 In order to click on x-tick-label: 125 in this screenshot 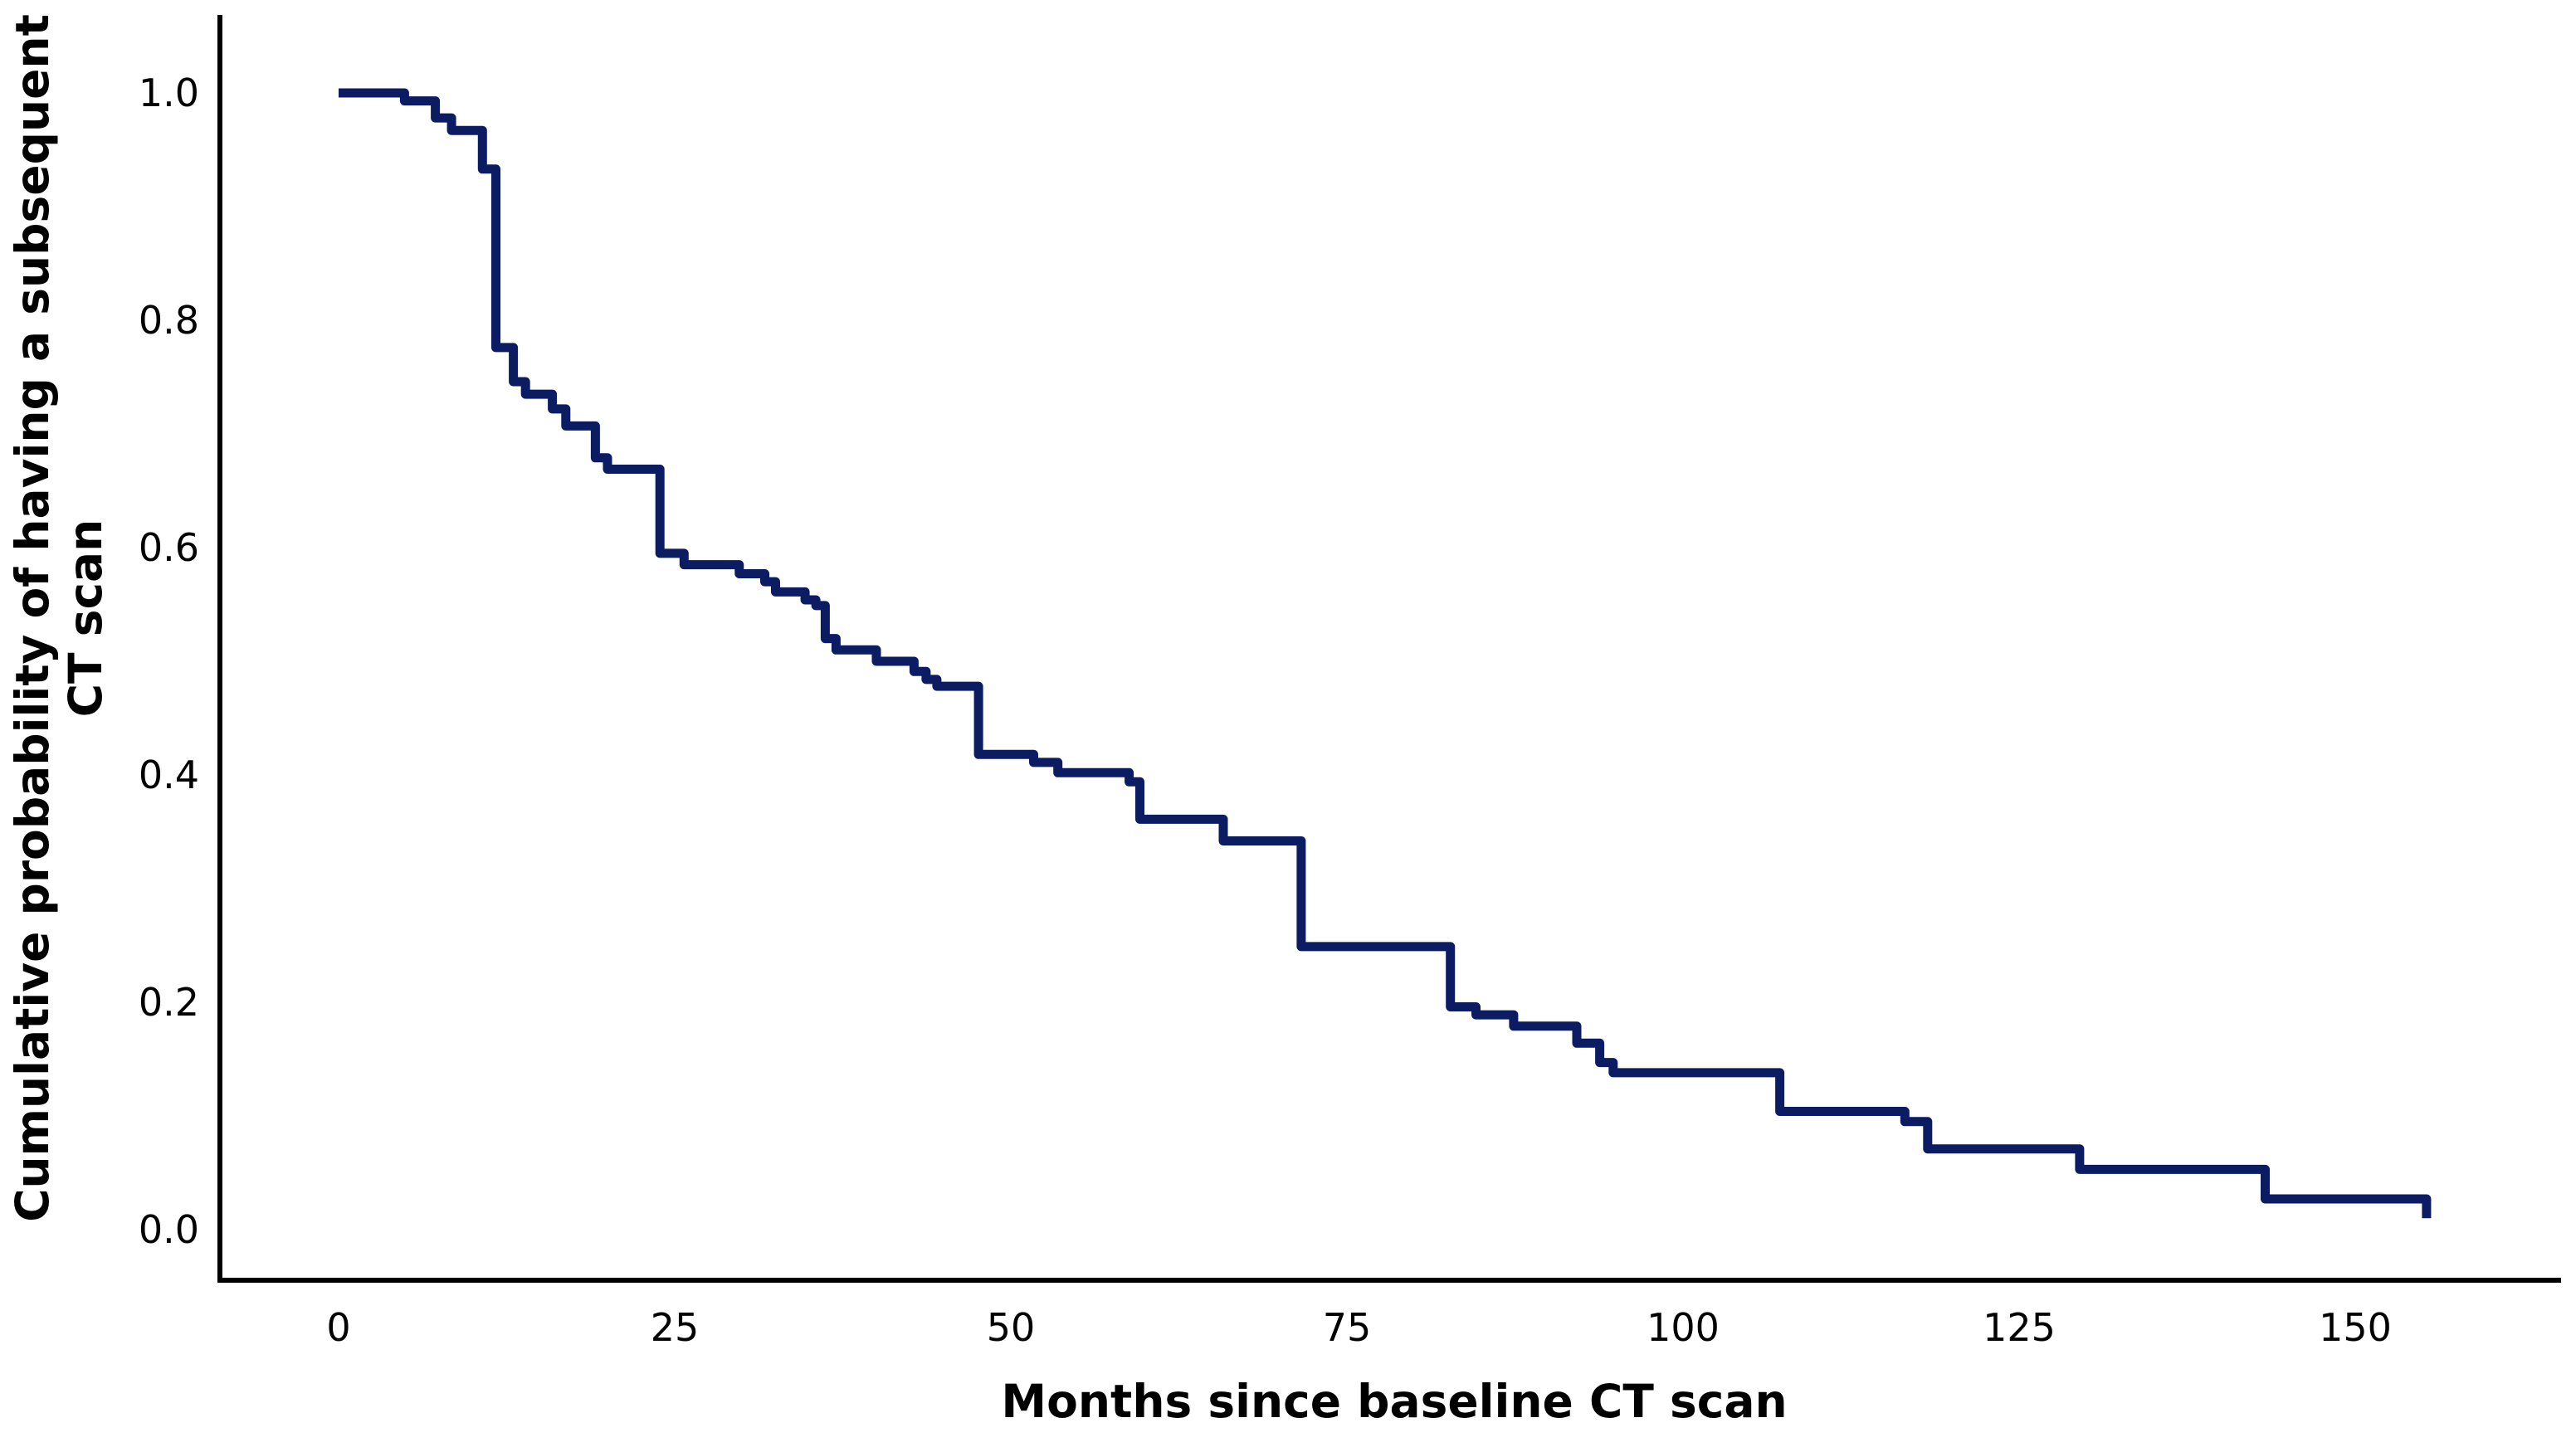, I will do `click(2020, 1327)`.